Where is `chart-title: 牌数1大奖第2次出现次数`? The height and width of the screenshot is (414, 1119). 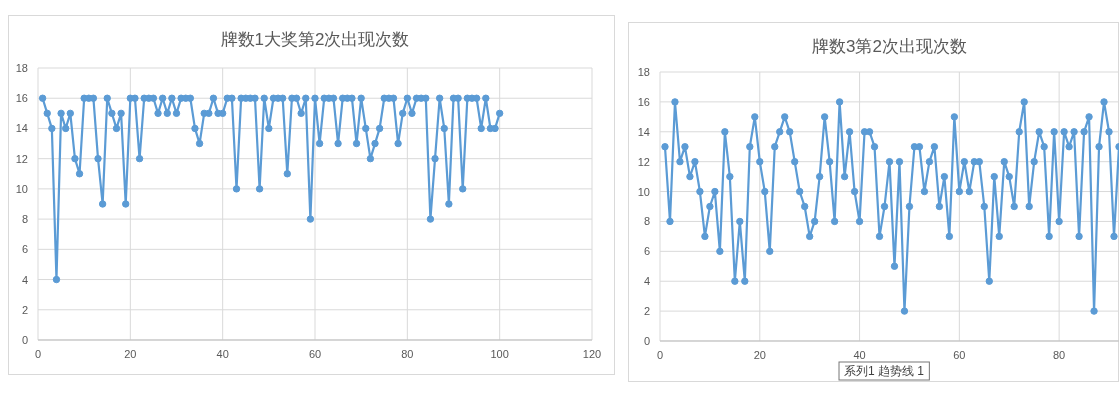
chart-title: 牌数1大奖第2次出现次数 is located at coordinates (315, 39).